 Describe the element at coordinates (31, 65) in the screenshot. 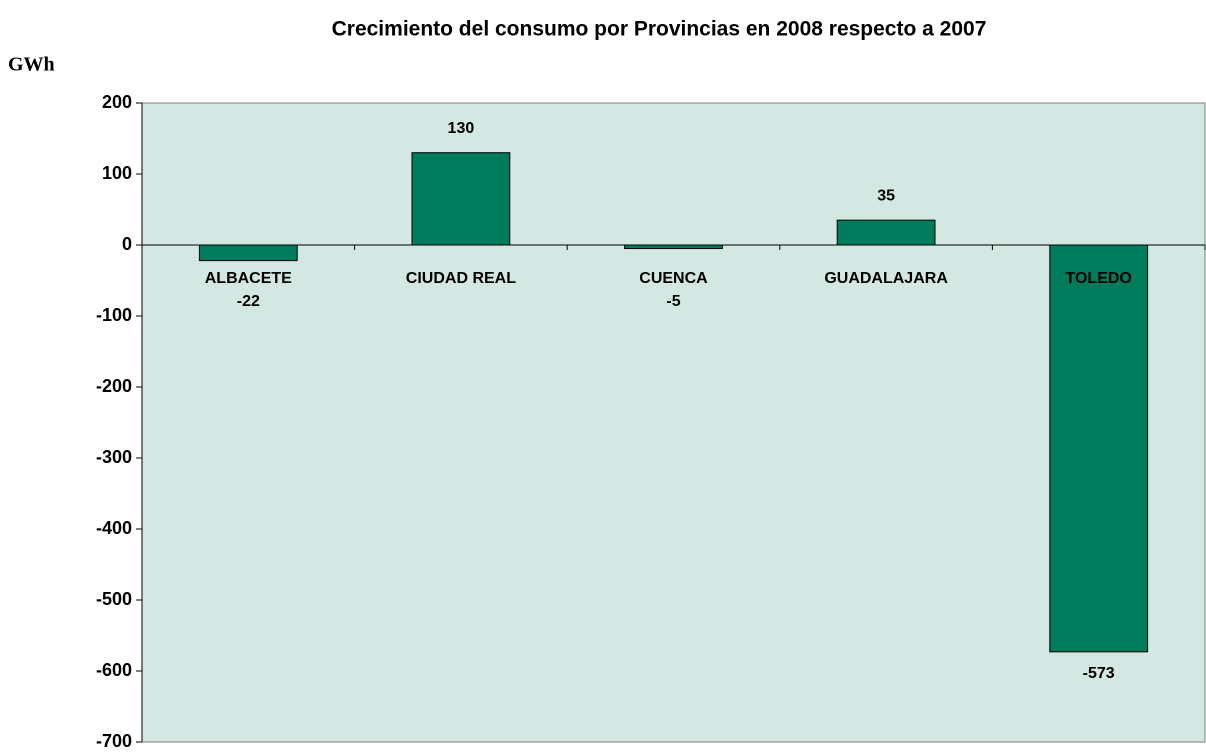

I see `y-axis-label: GWh` at that location.